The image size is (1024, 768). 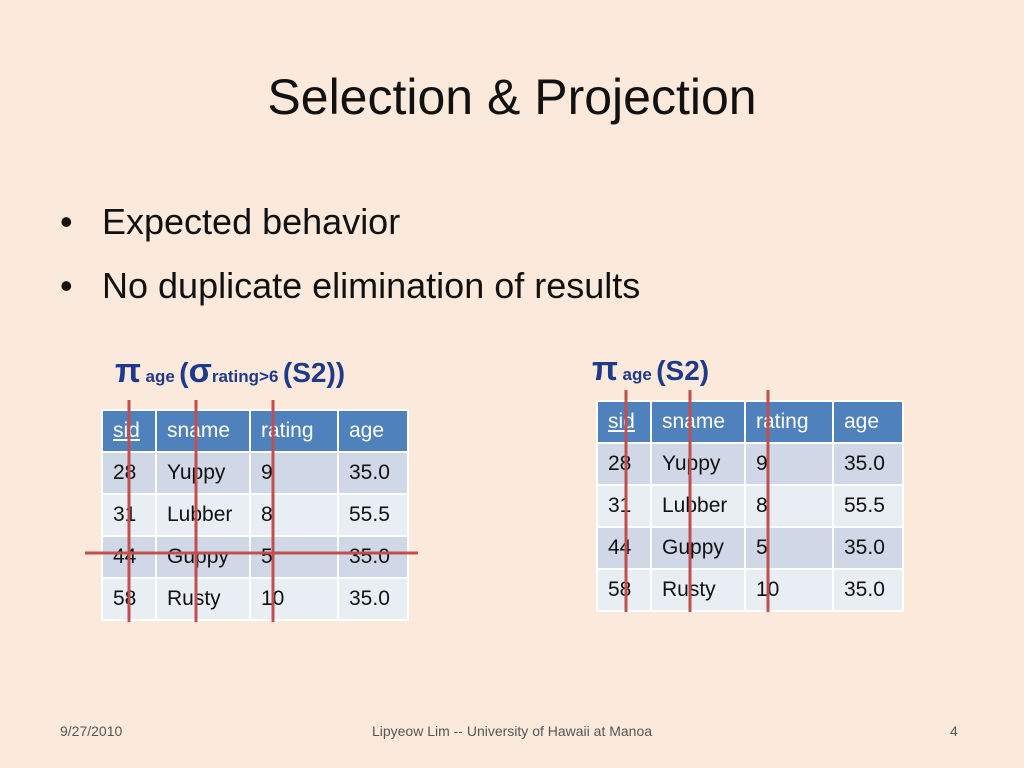 I want to click on right-expression: π age (S2), so click(x=650, y=369).